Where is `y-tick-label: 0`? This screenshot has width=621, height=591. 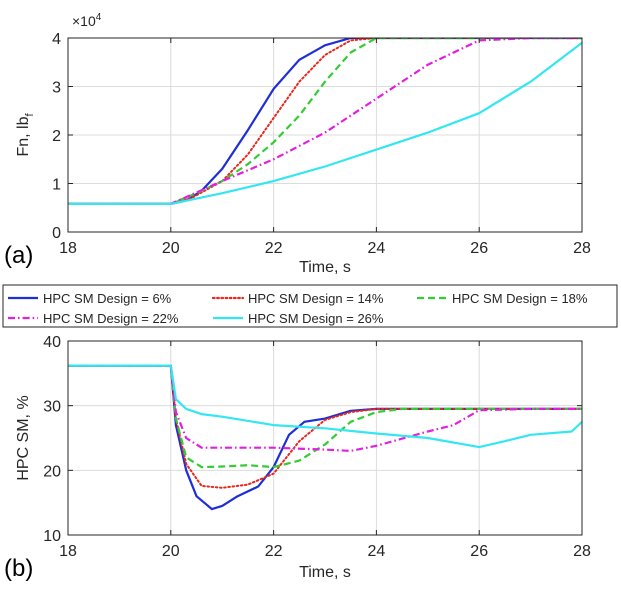 y-tick-label: 0 is located at coordinates (56, 233).